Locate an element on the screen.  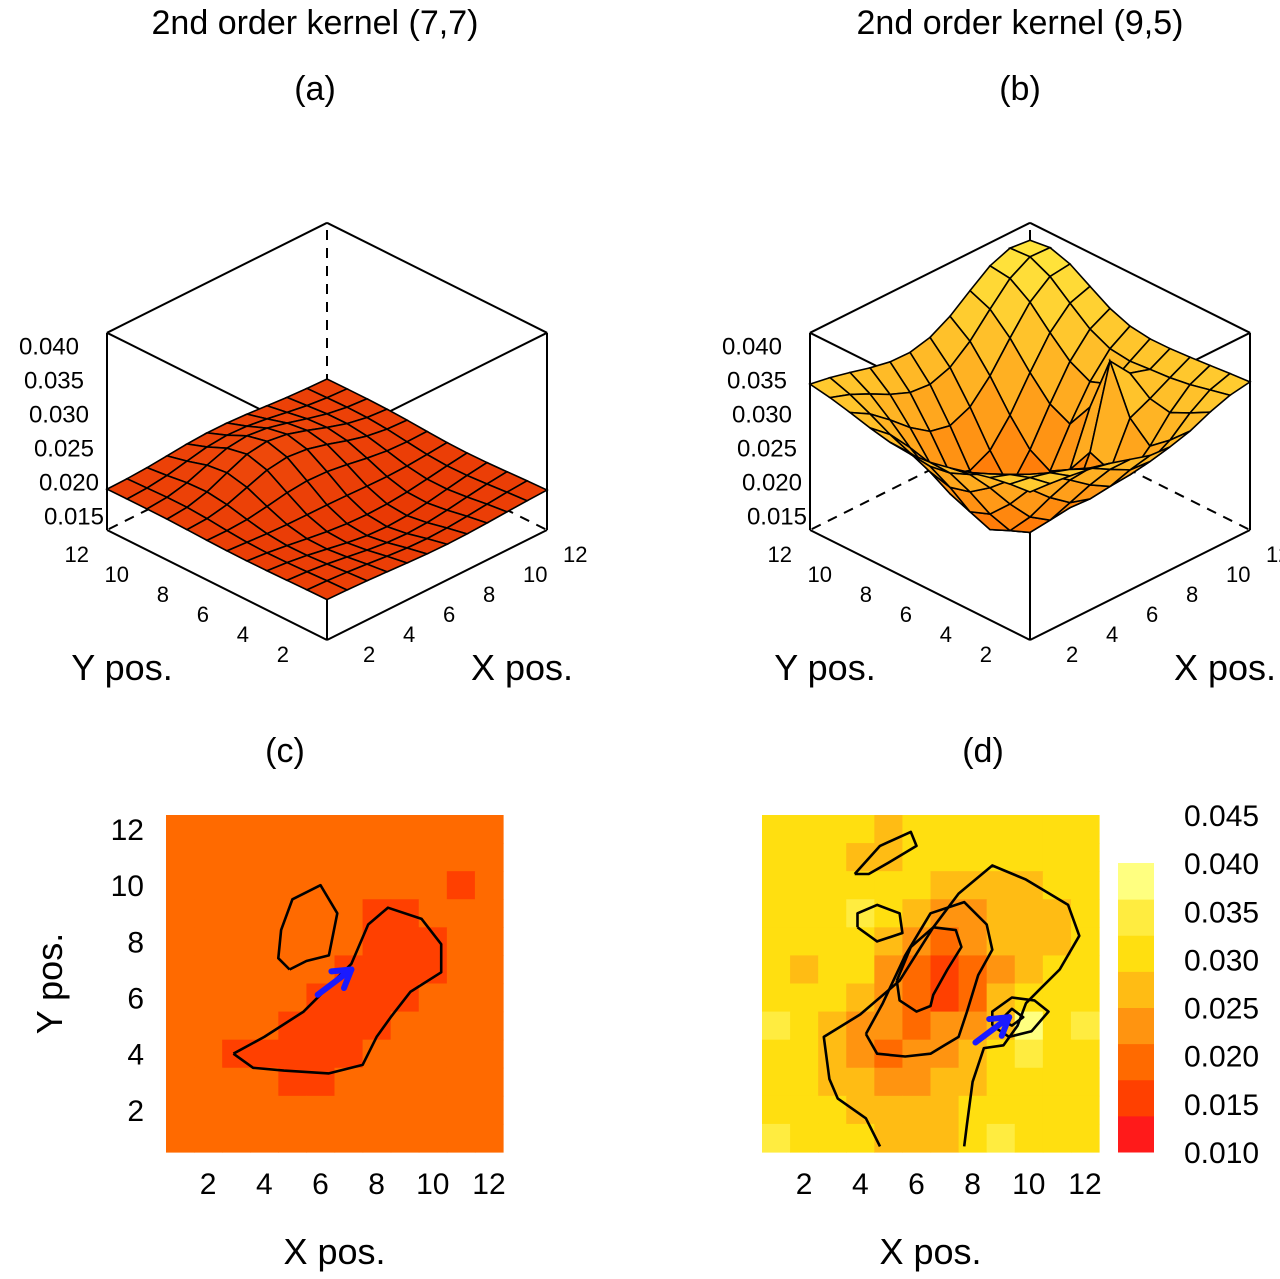
colorbar-label: 0.010 is located at coordinates (1221, 1153).